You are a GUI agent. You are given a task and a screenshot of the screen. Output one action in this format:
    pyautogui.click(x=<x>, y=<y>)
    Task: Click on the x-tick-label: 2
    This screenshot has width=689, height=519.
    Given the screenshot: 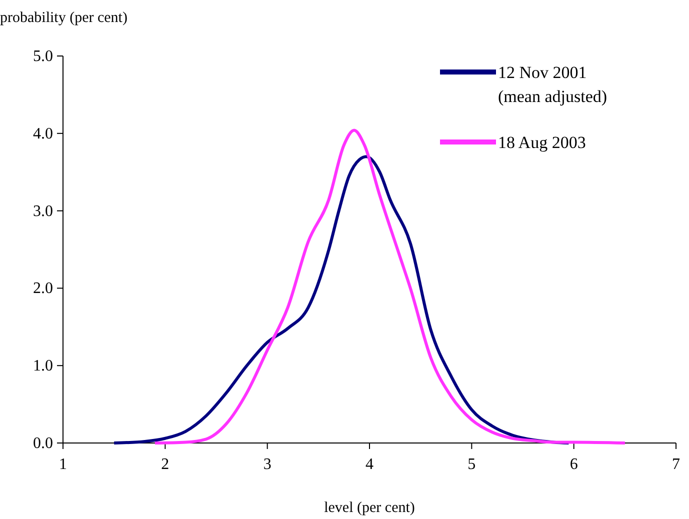 What is the action you would take?
    pyautogui.click(x=165, y=464)
    